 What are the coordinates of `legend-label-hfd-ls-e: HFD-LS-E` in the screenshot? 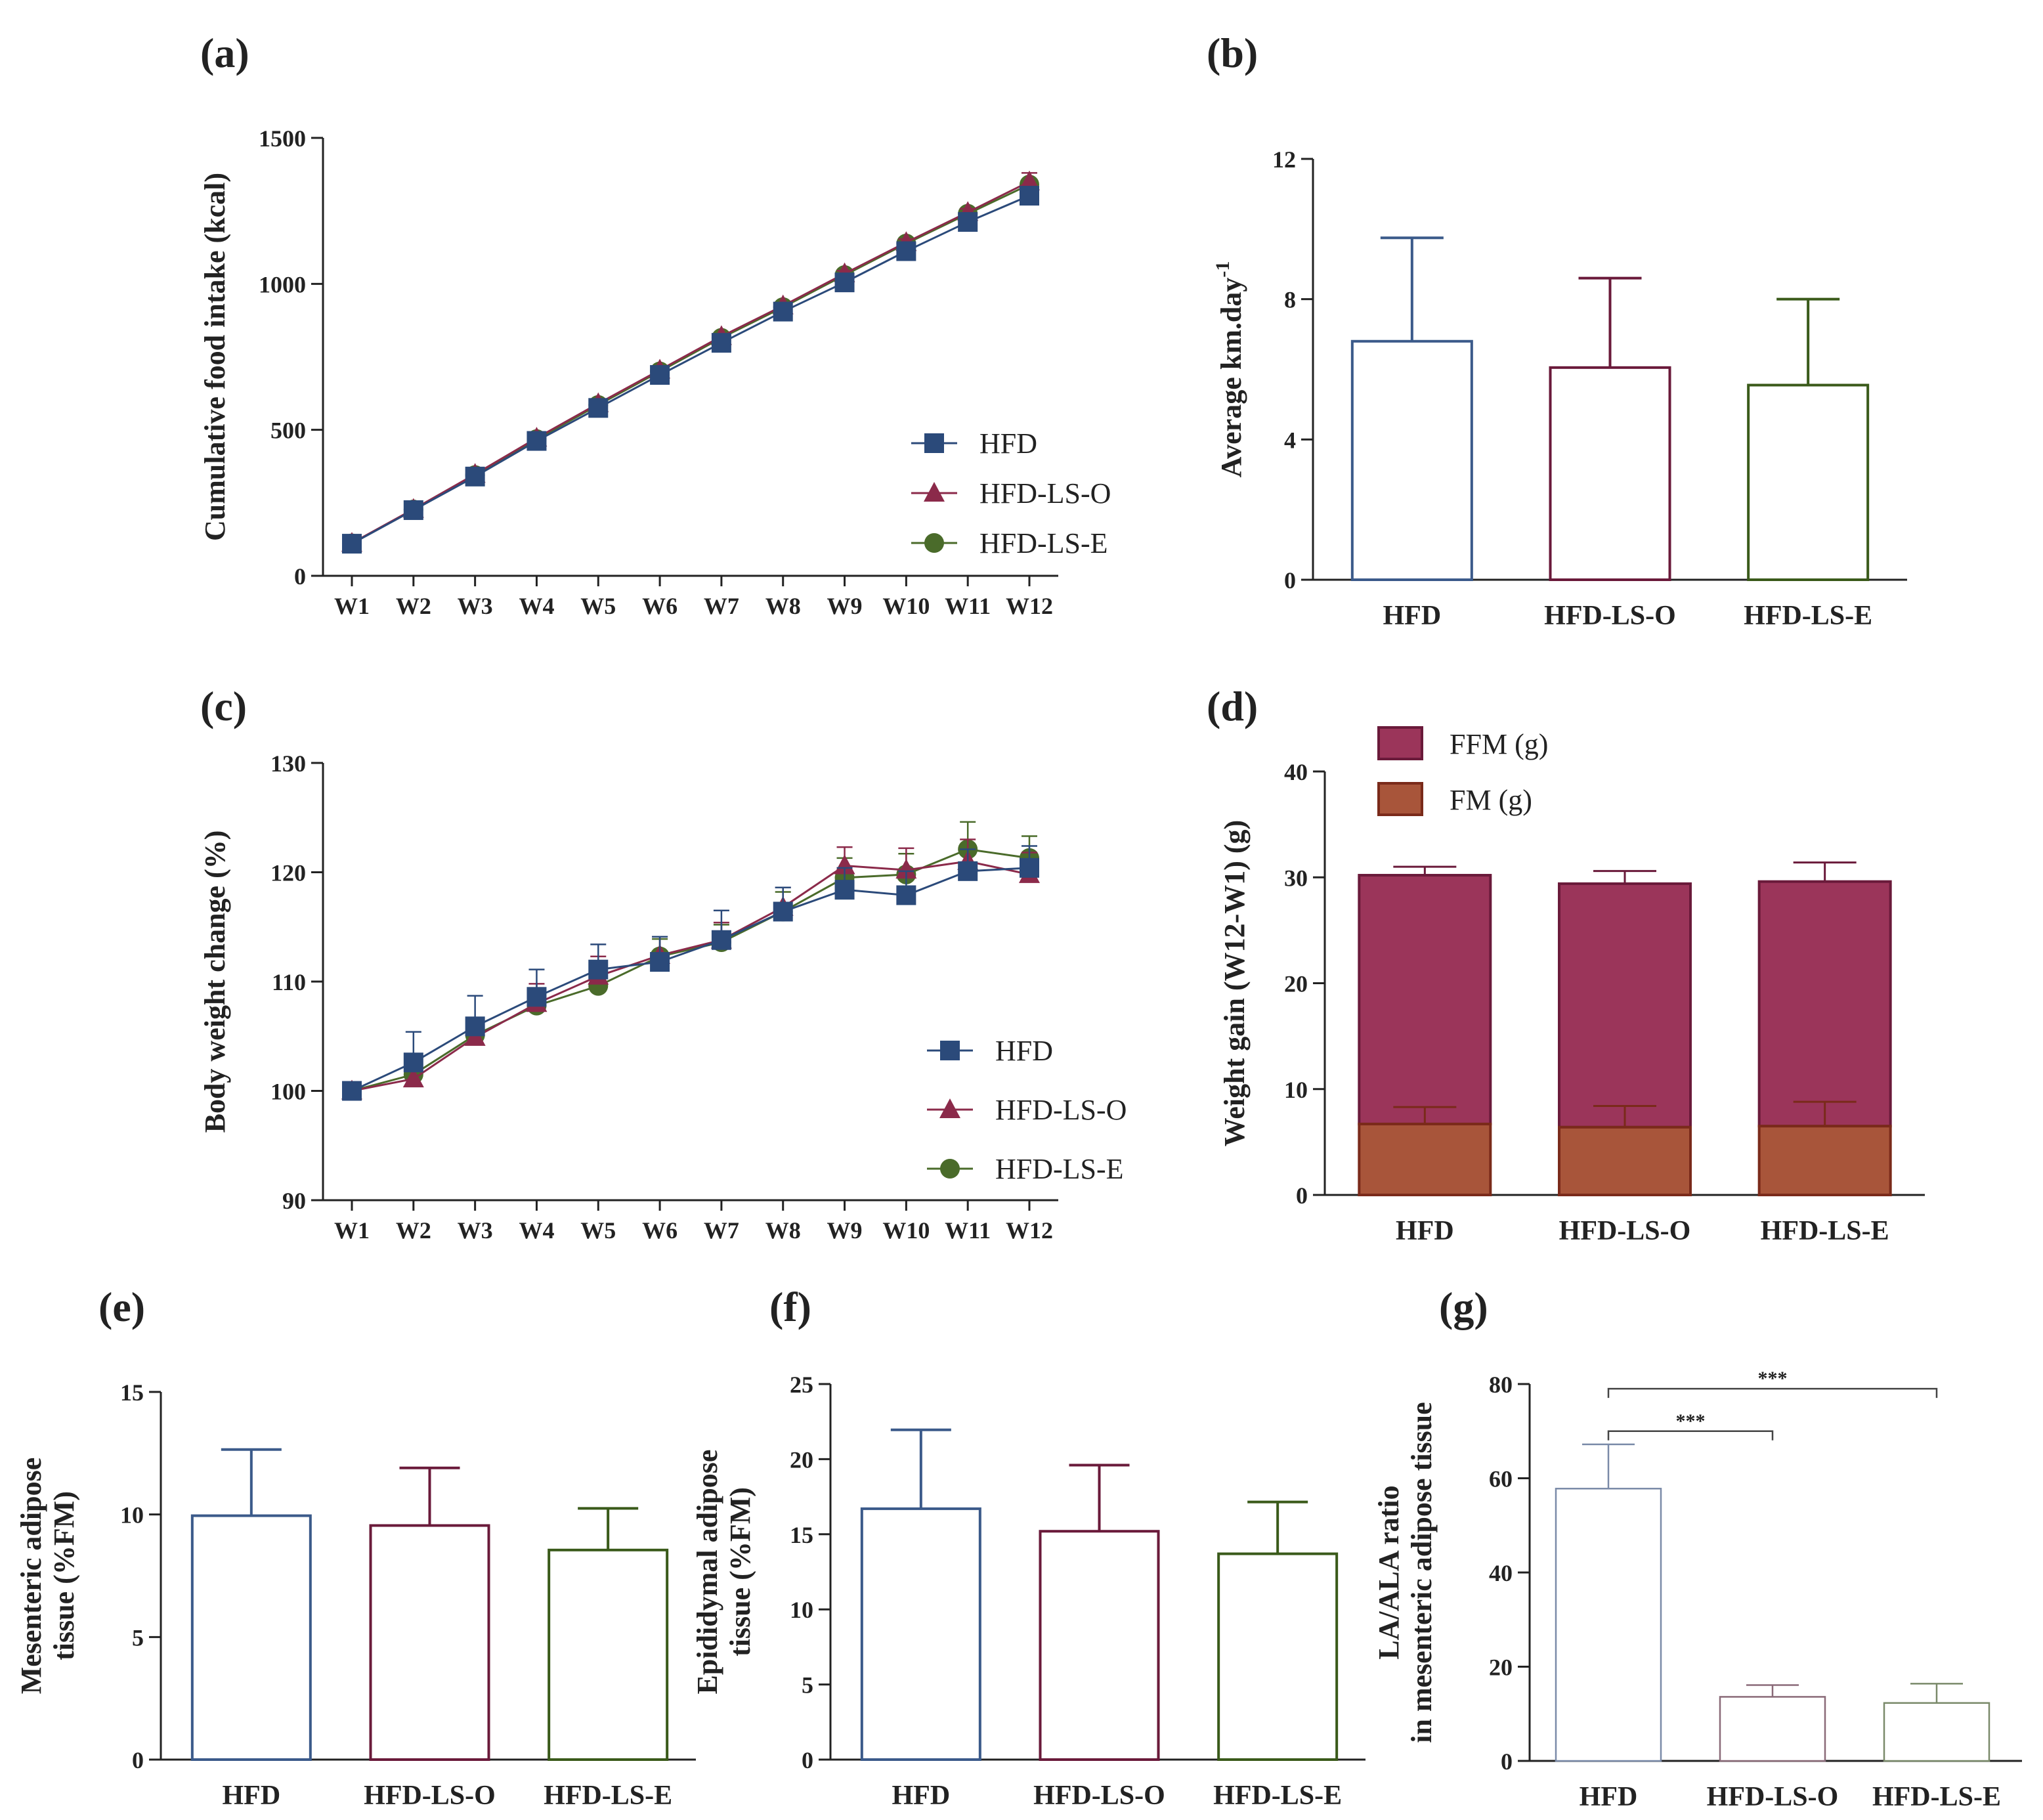 It's located at (1043, 543).